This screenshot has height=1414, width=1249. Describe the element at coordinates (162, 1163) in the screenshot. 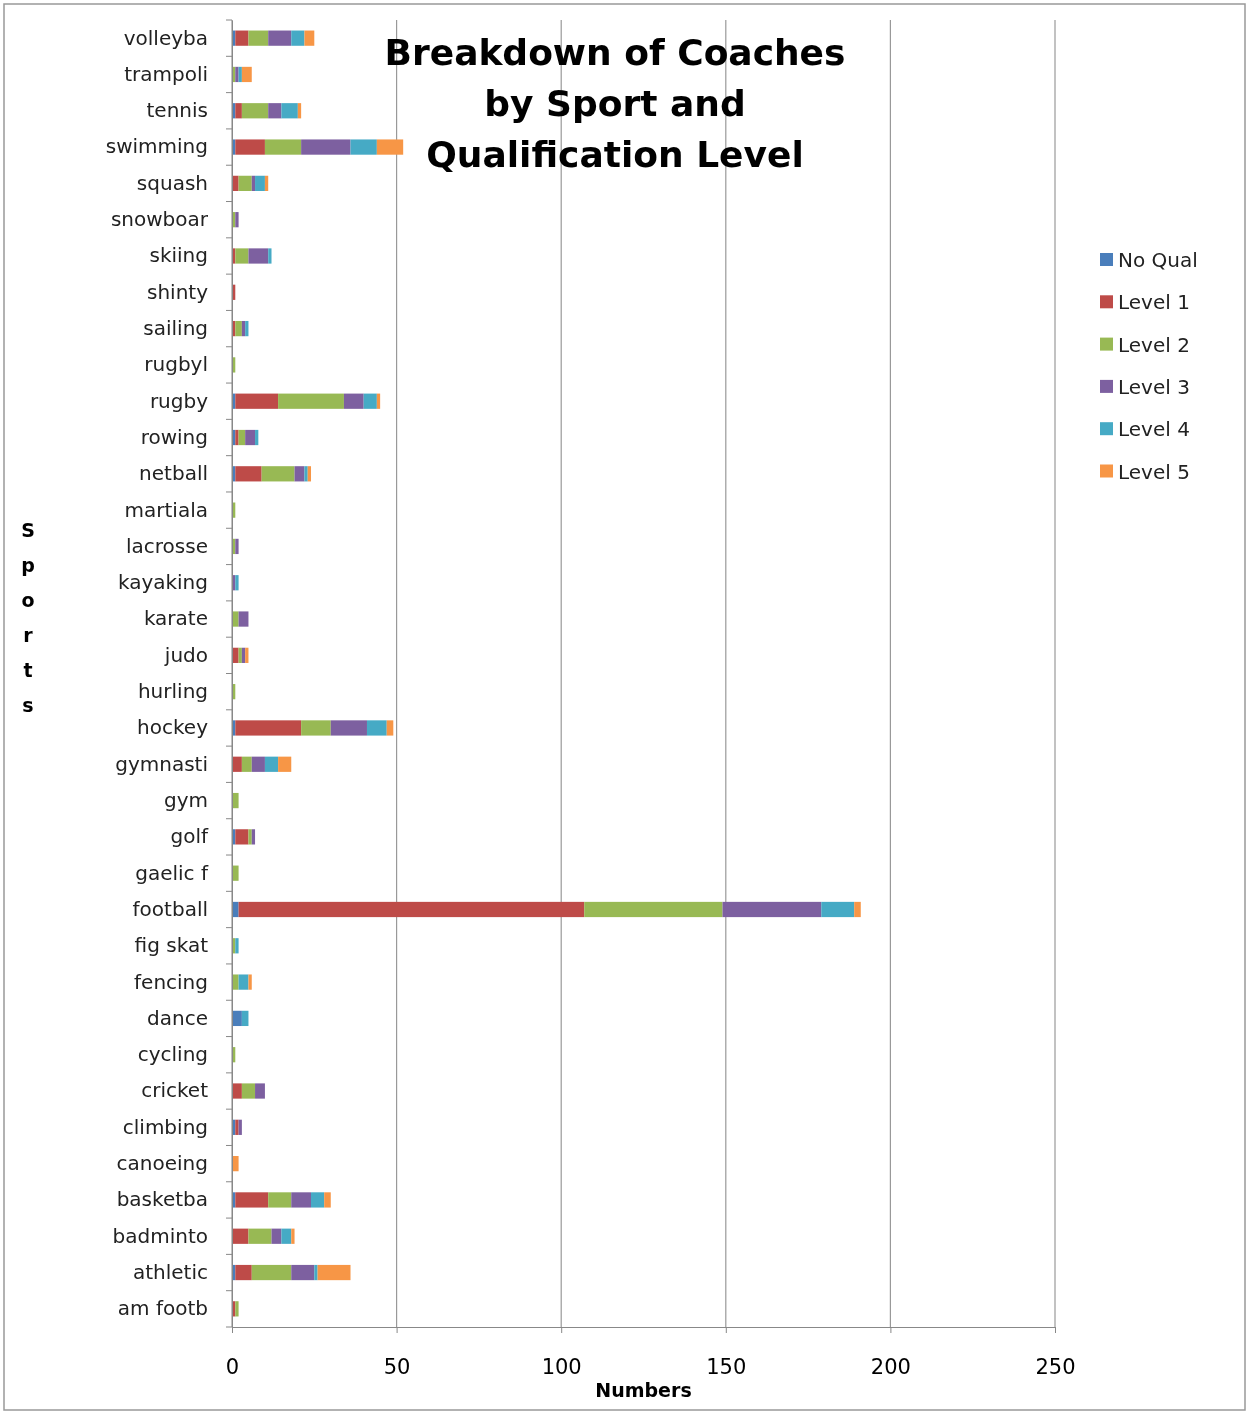

I see `y-tick-label: canoeing` at that location.